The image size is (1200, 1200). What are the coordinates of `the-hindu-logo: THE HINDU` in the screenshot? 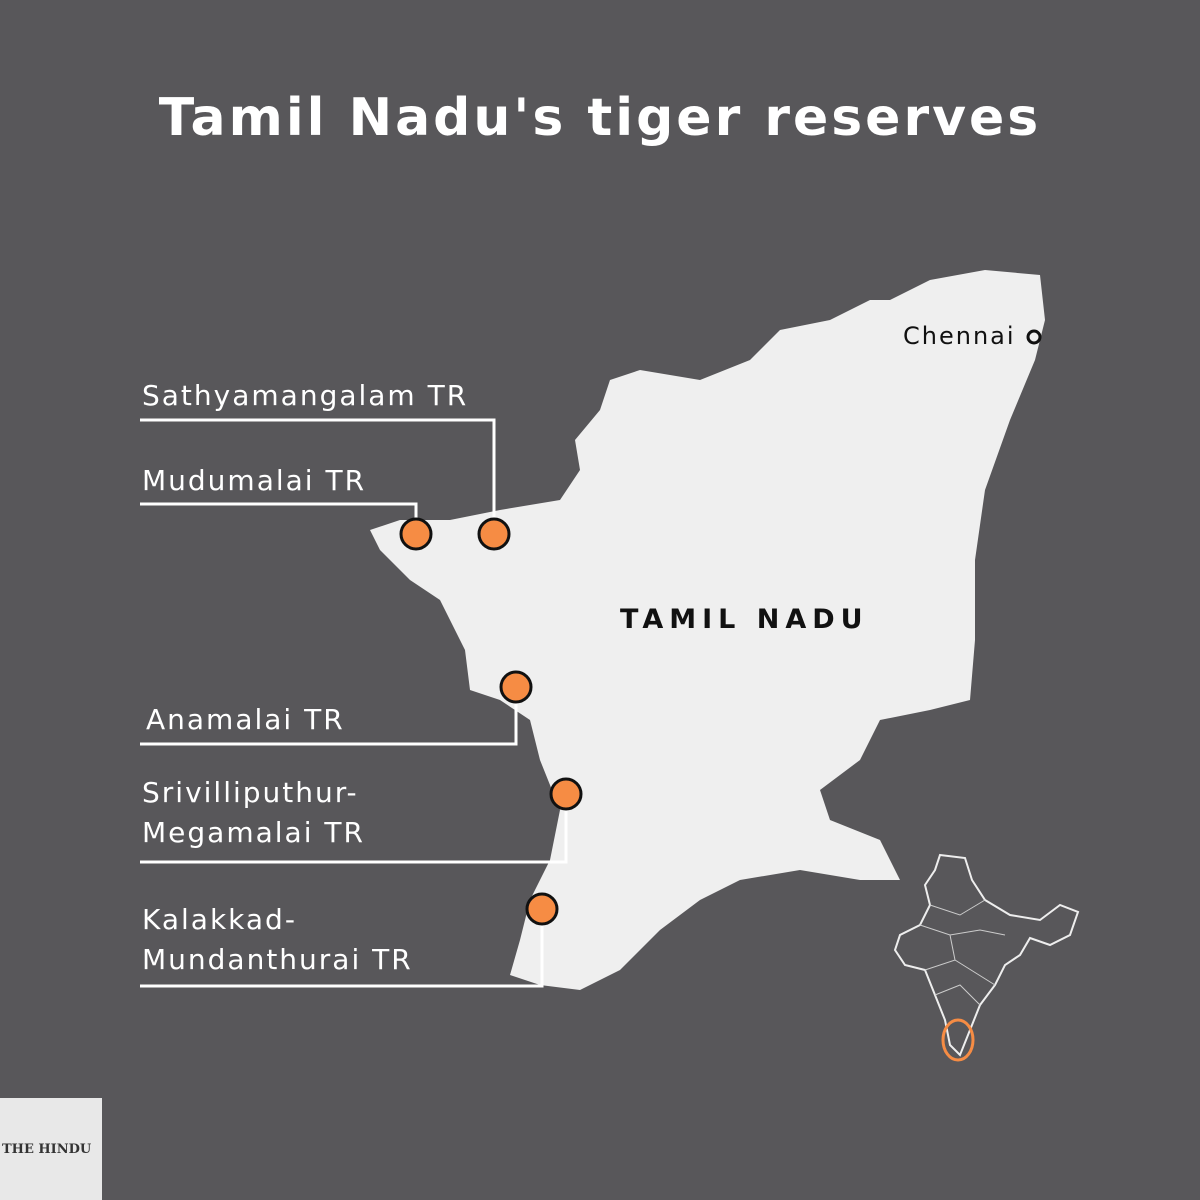 It's located at (51, 1149).